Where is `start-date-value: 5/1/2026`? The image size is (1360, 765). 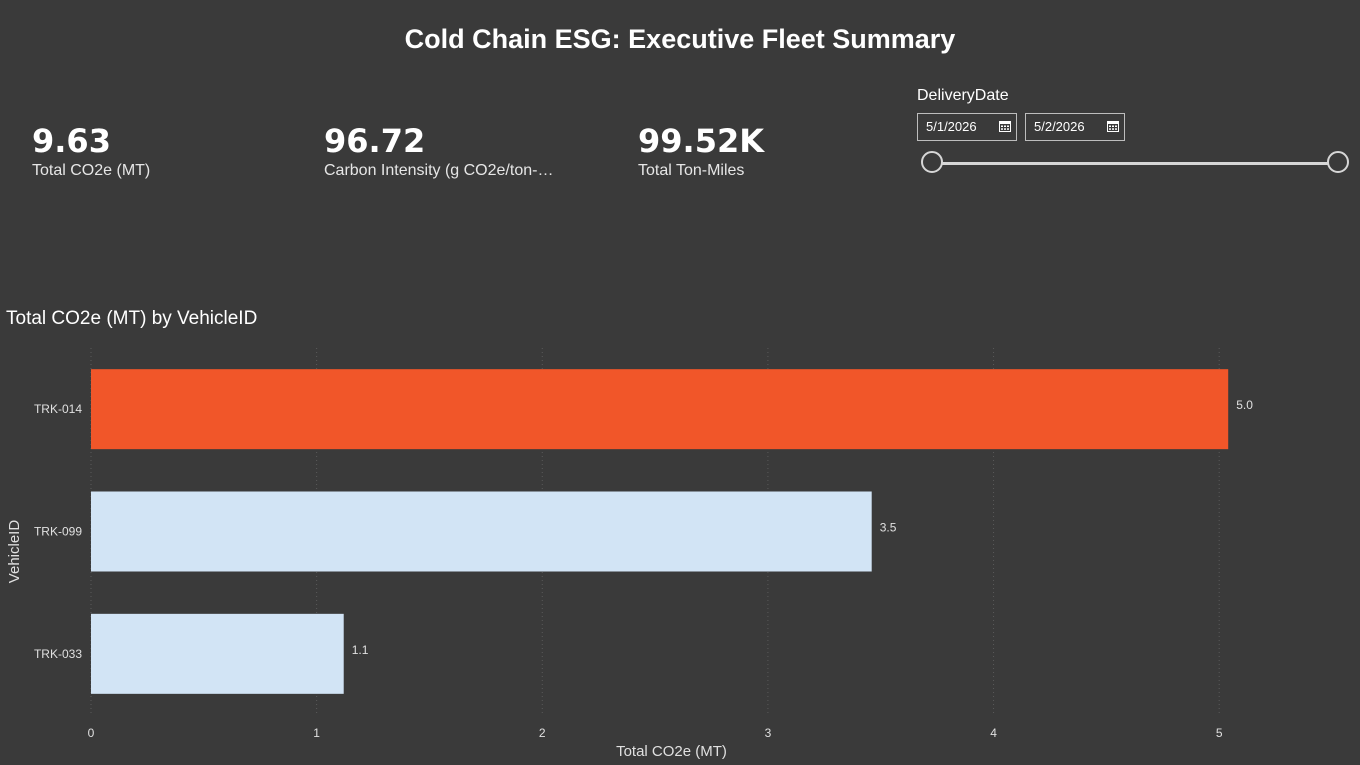
start-date-value: 5/1/2026 is located at coordinates (951, 126).